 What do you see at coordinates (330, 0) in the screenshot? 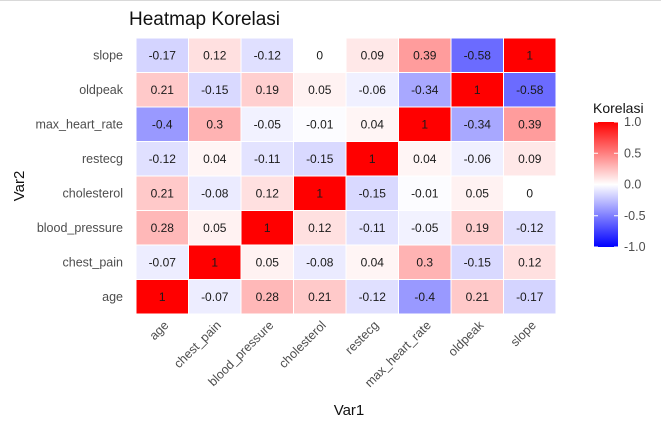
I see `top-divider` at bounding box center [330, 0].